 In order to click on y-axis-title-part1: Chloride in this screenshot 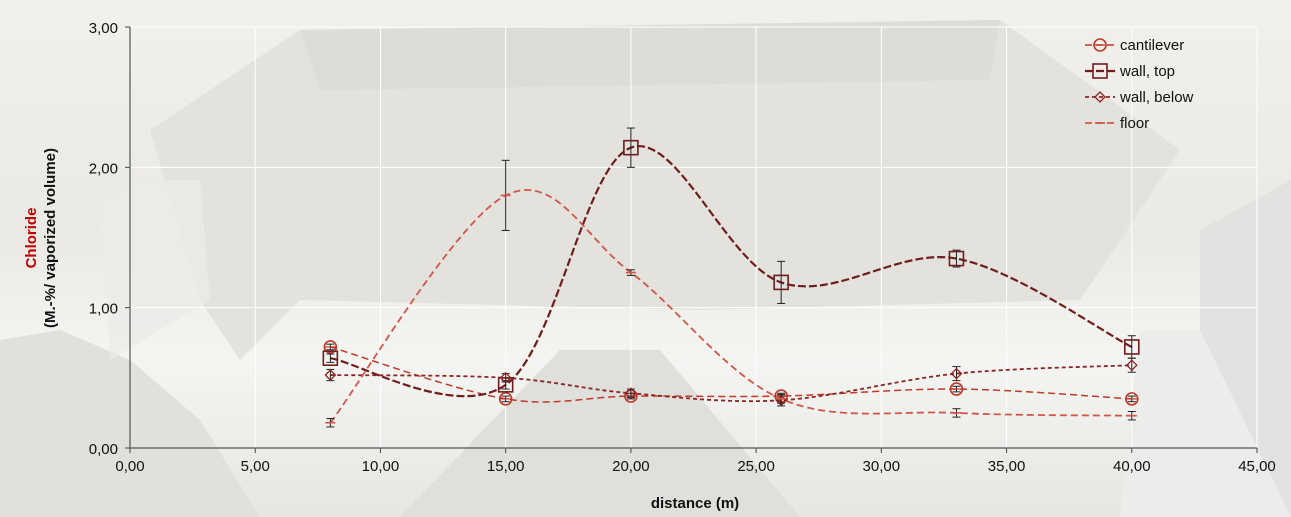, I will do `click(31, 238)`.